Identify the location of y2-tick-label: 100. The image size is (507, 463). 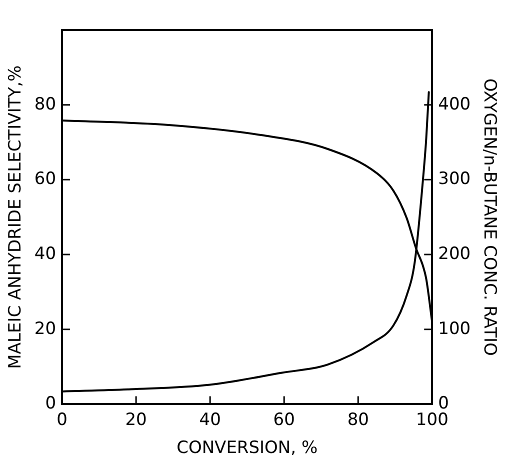
(454, 328).